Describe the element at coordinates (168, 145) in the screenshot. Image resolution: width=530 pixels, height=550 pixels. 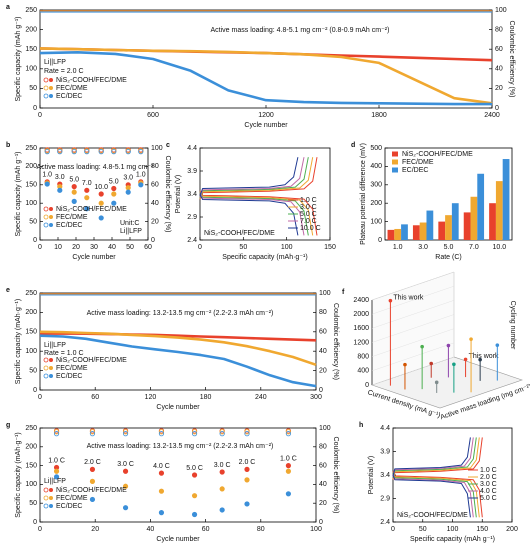
I see `panel-label: c` at that location.